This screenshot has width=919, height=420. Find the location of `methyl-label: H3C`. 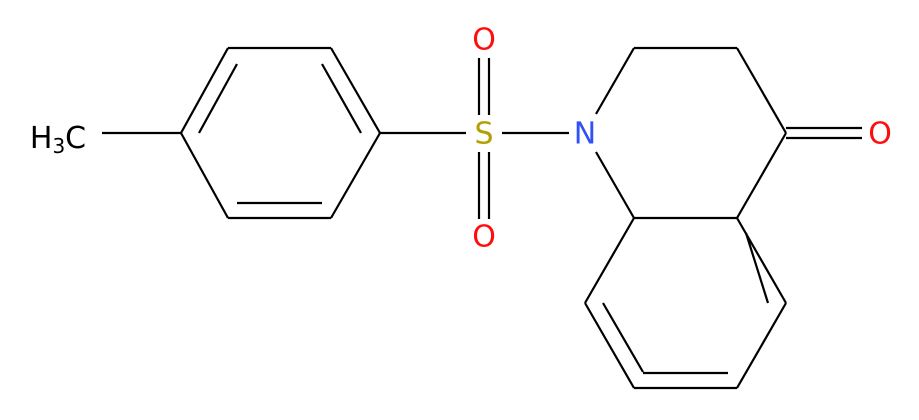

methyl-label: H3C is located at coordinates (58, 140).